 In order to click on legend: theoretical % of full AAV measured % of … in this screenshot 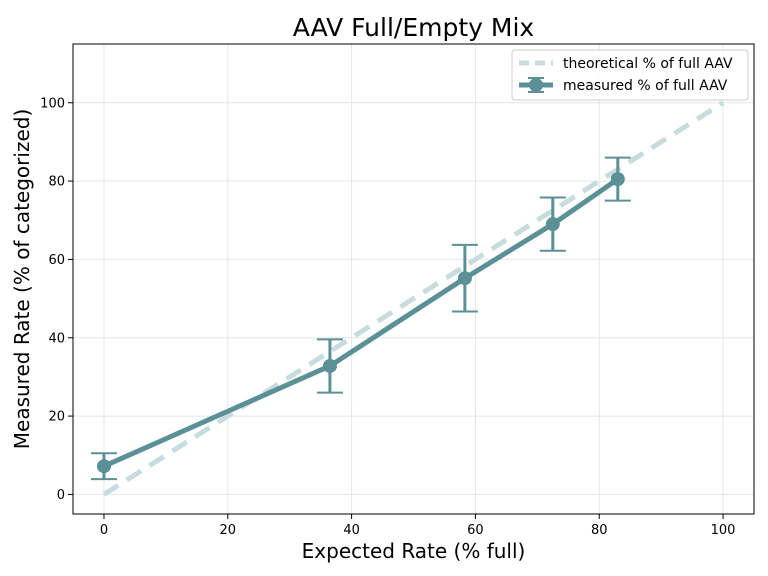, I will do `click(630, 75)`.